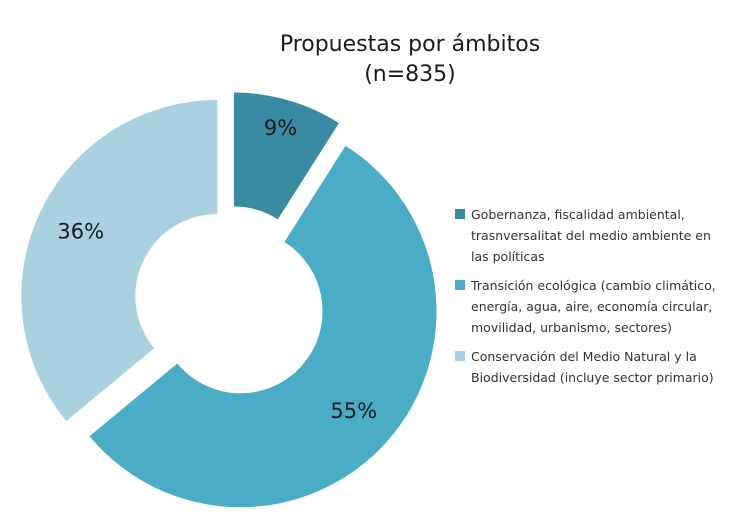  Describe the element at coordinates (353, 411) in the screenshot. I see `slice-label-transicion: 55%` at that location.